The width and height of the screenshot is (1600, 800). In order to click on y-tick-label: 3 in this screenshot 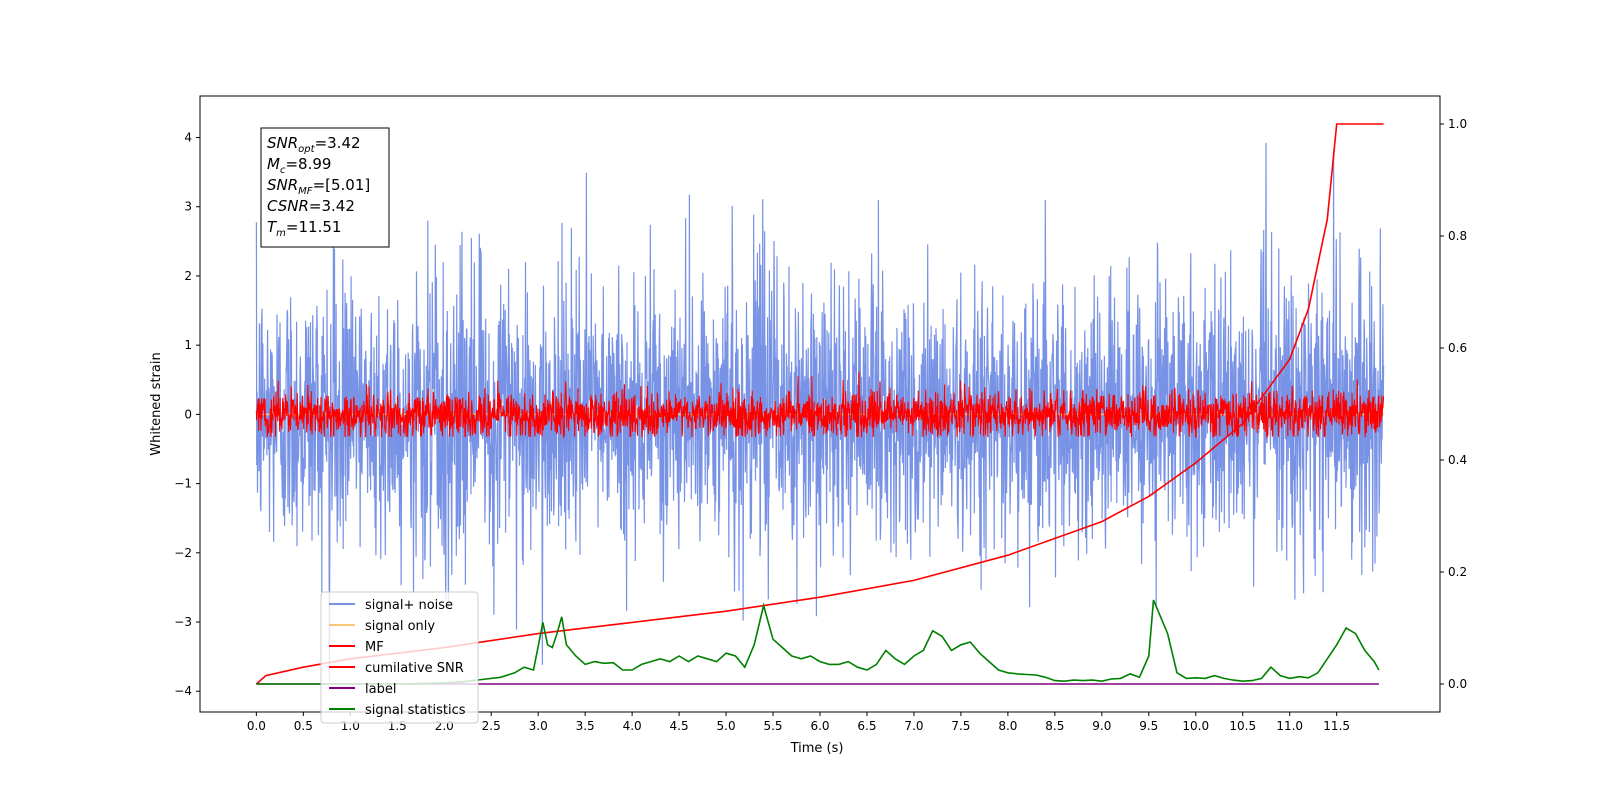, I will do `click(188, 207)`.